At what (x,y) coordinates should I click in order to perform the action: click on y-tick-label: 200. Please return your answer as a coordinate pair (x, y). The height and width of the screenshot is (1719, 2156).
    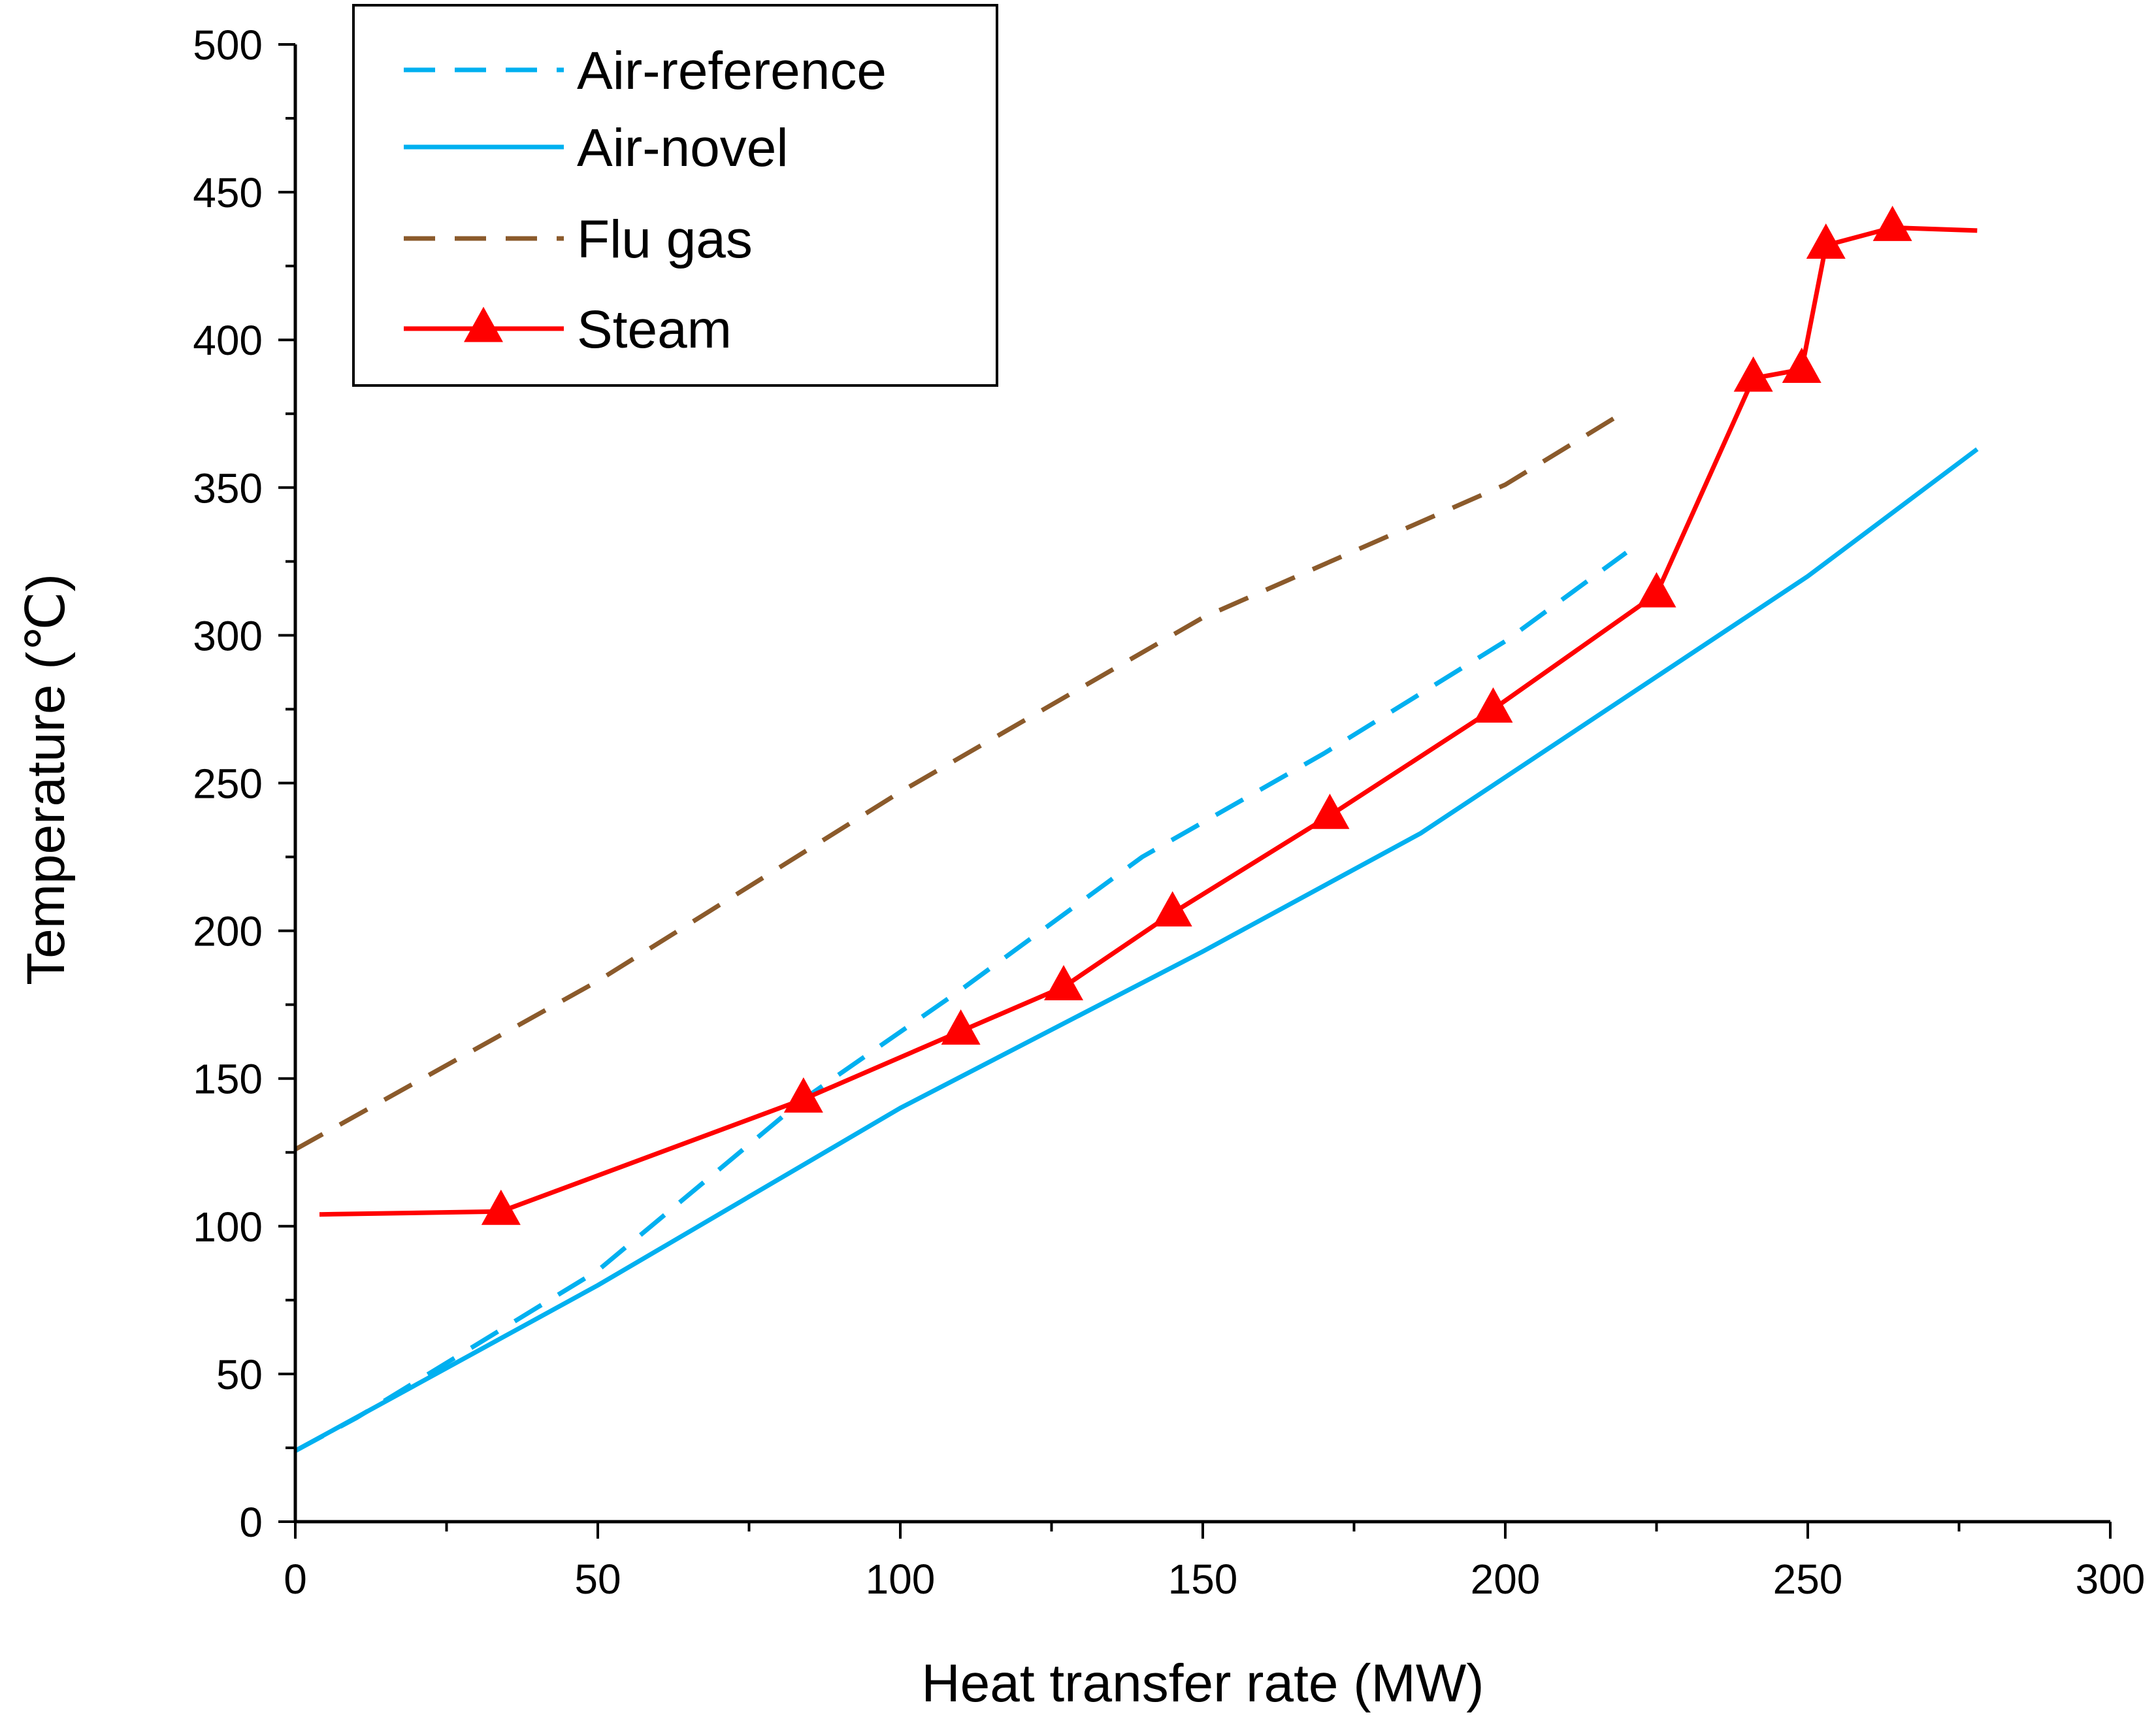
    Looking at the image, I should click on (228, 932).